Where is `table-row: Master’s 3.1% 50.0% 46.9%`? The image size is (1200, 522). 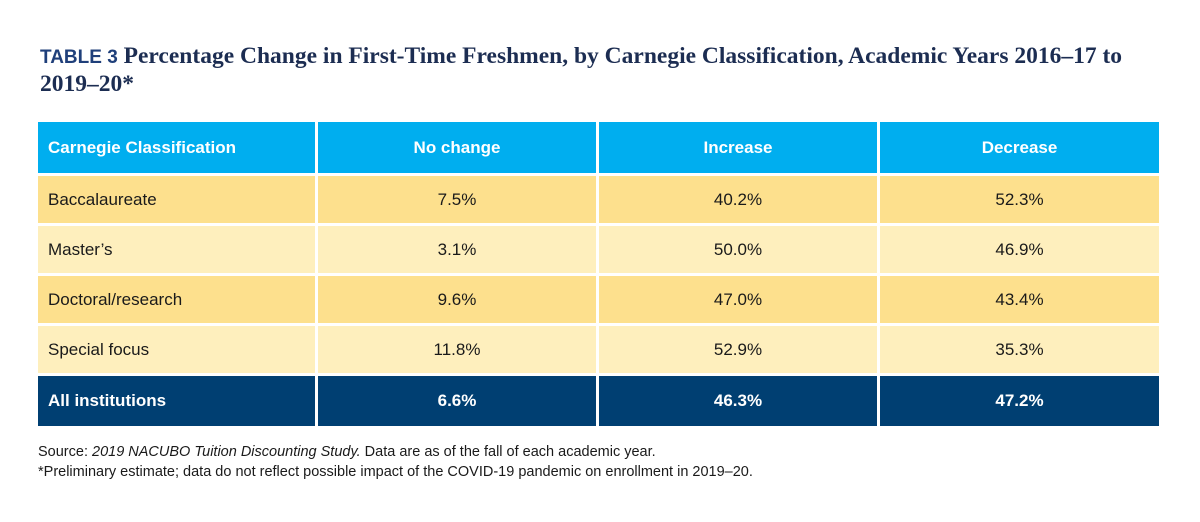
table-row: Master’s 3.1% 50.0% 46.9% is located at coordinates (598, 249).